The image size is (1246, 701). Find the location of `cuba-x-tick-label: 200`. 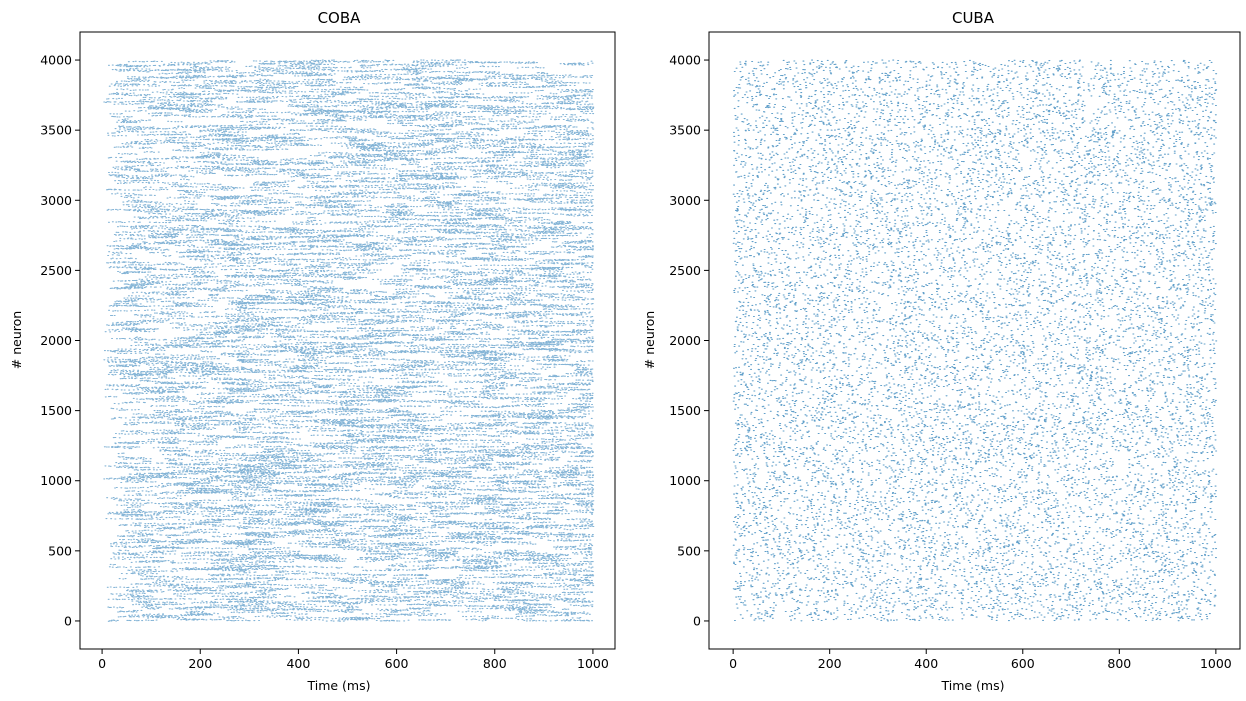

cuba-x-tick-label: 200 is located at coordinates (830, 663).